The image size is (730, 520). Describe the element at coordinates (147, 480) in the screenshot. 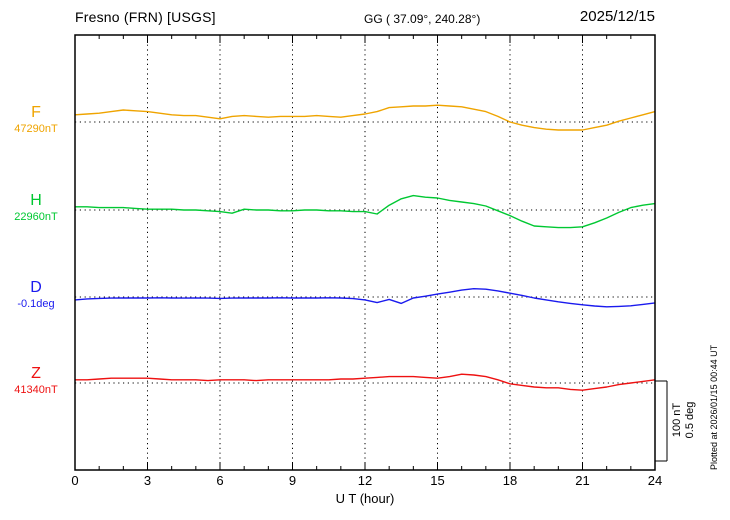

I see `x-tick-label: 3` at that location.